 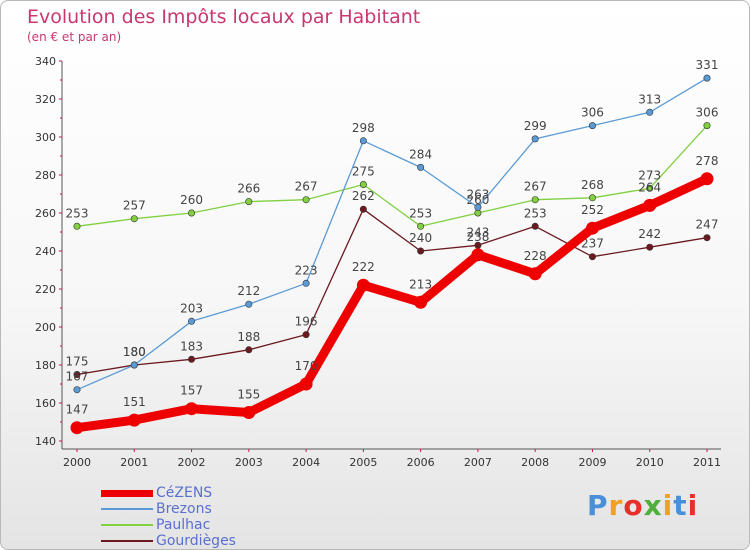 What do you see at coordinates (650, 462) in the screenshot?
I see `x-tick-label: 2010` at bounding box center [650, 462].